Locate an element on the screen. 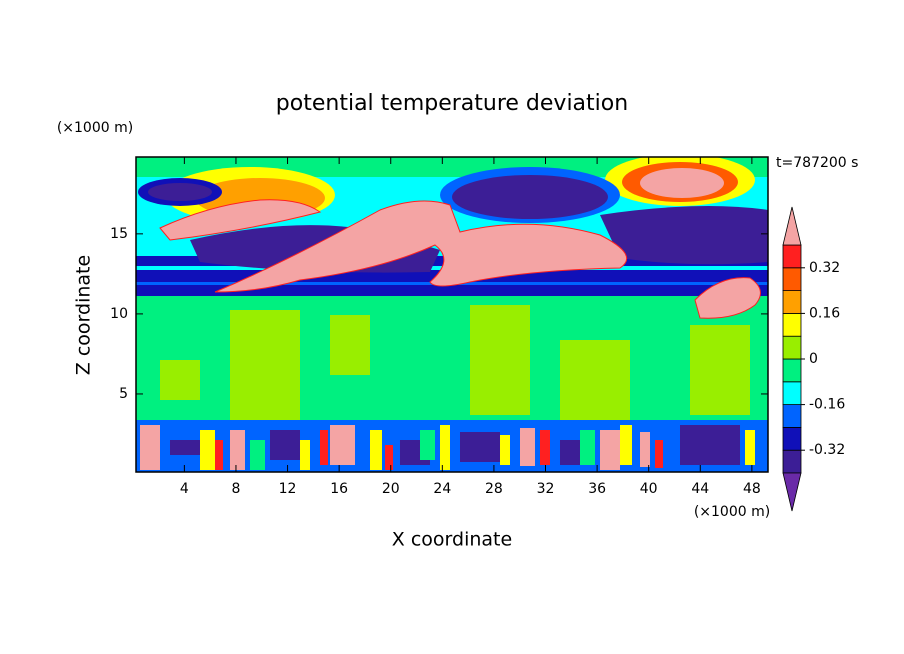 The image size is (904, 654). x-tick-label: 24 is located at coordinates (442, 489).